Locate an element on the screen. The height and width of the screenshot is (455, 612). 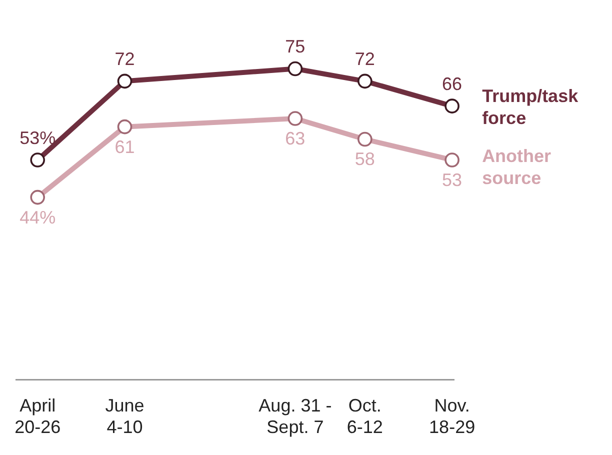
series-label: Trump/task force is located at coordinates (531, 107).